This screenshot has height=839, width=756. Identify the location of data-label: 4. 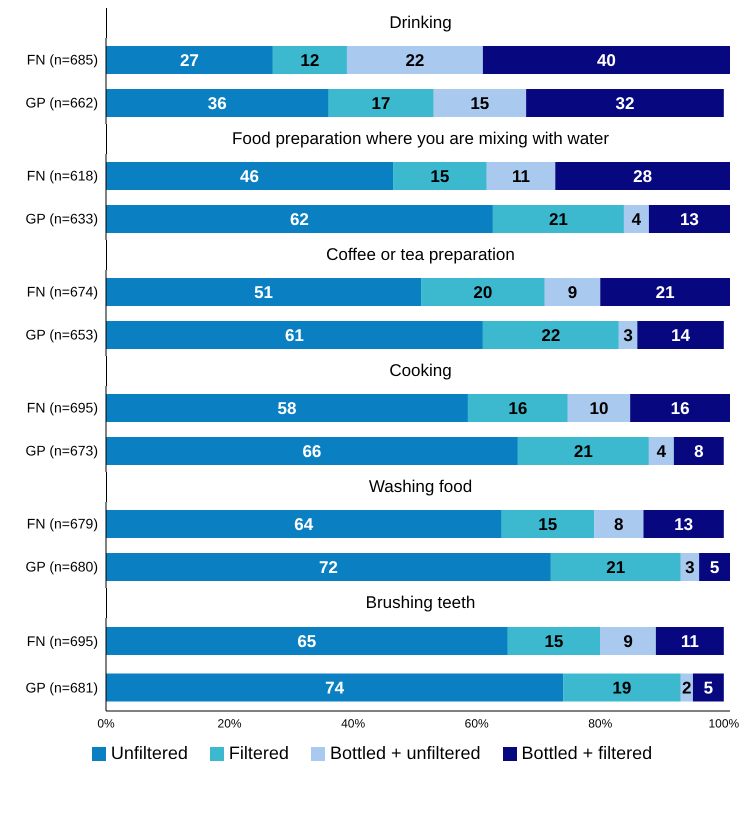
(661, 452).